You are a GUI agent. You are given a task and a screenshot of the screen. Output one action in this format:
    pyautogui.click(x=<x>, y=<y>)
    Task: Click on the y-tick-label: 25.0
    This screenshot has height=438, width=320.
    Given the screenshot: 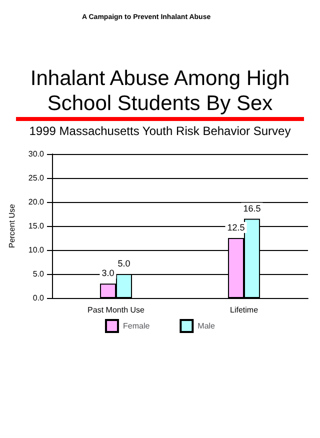 What is the action you would take?
    pyautogui.click(x=36, y=178)
    